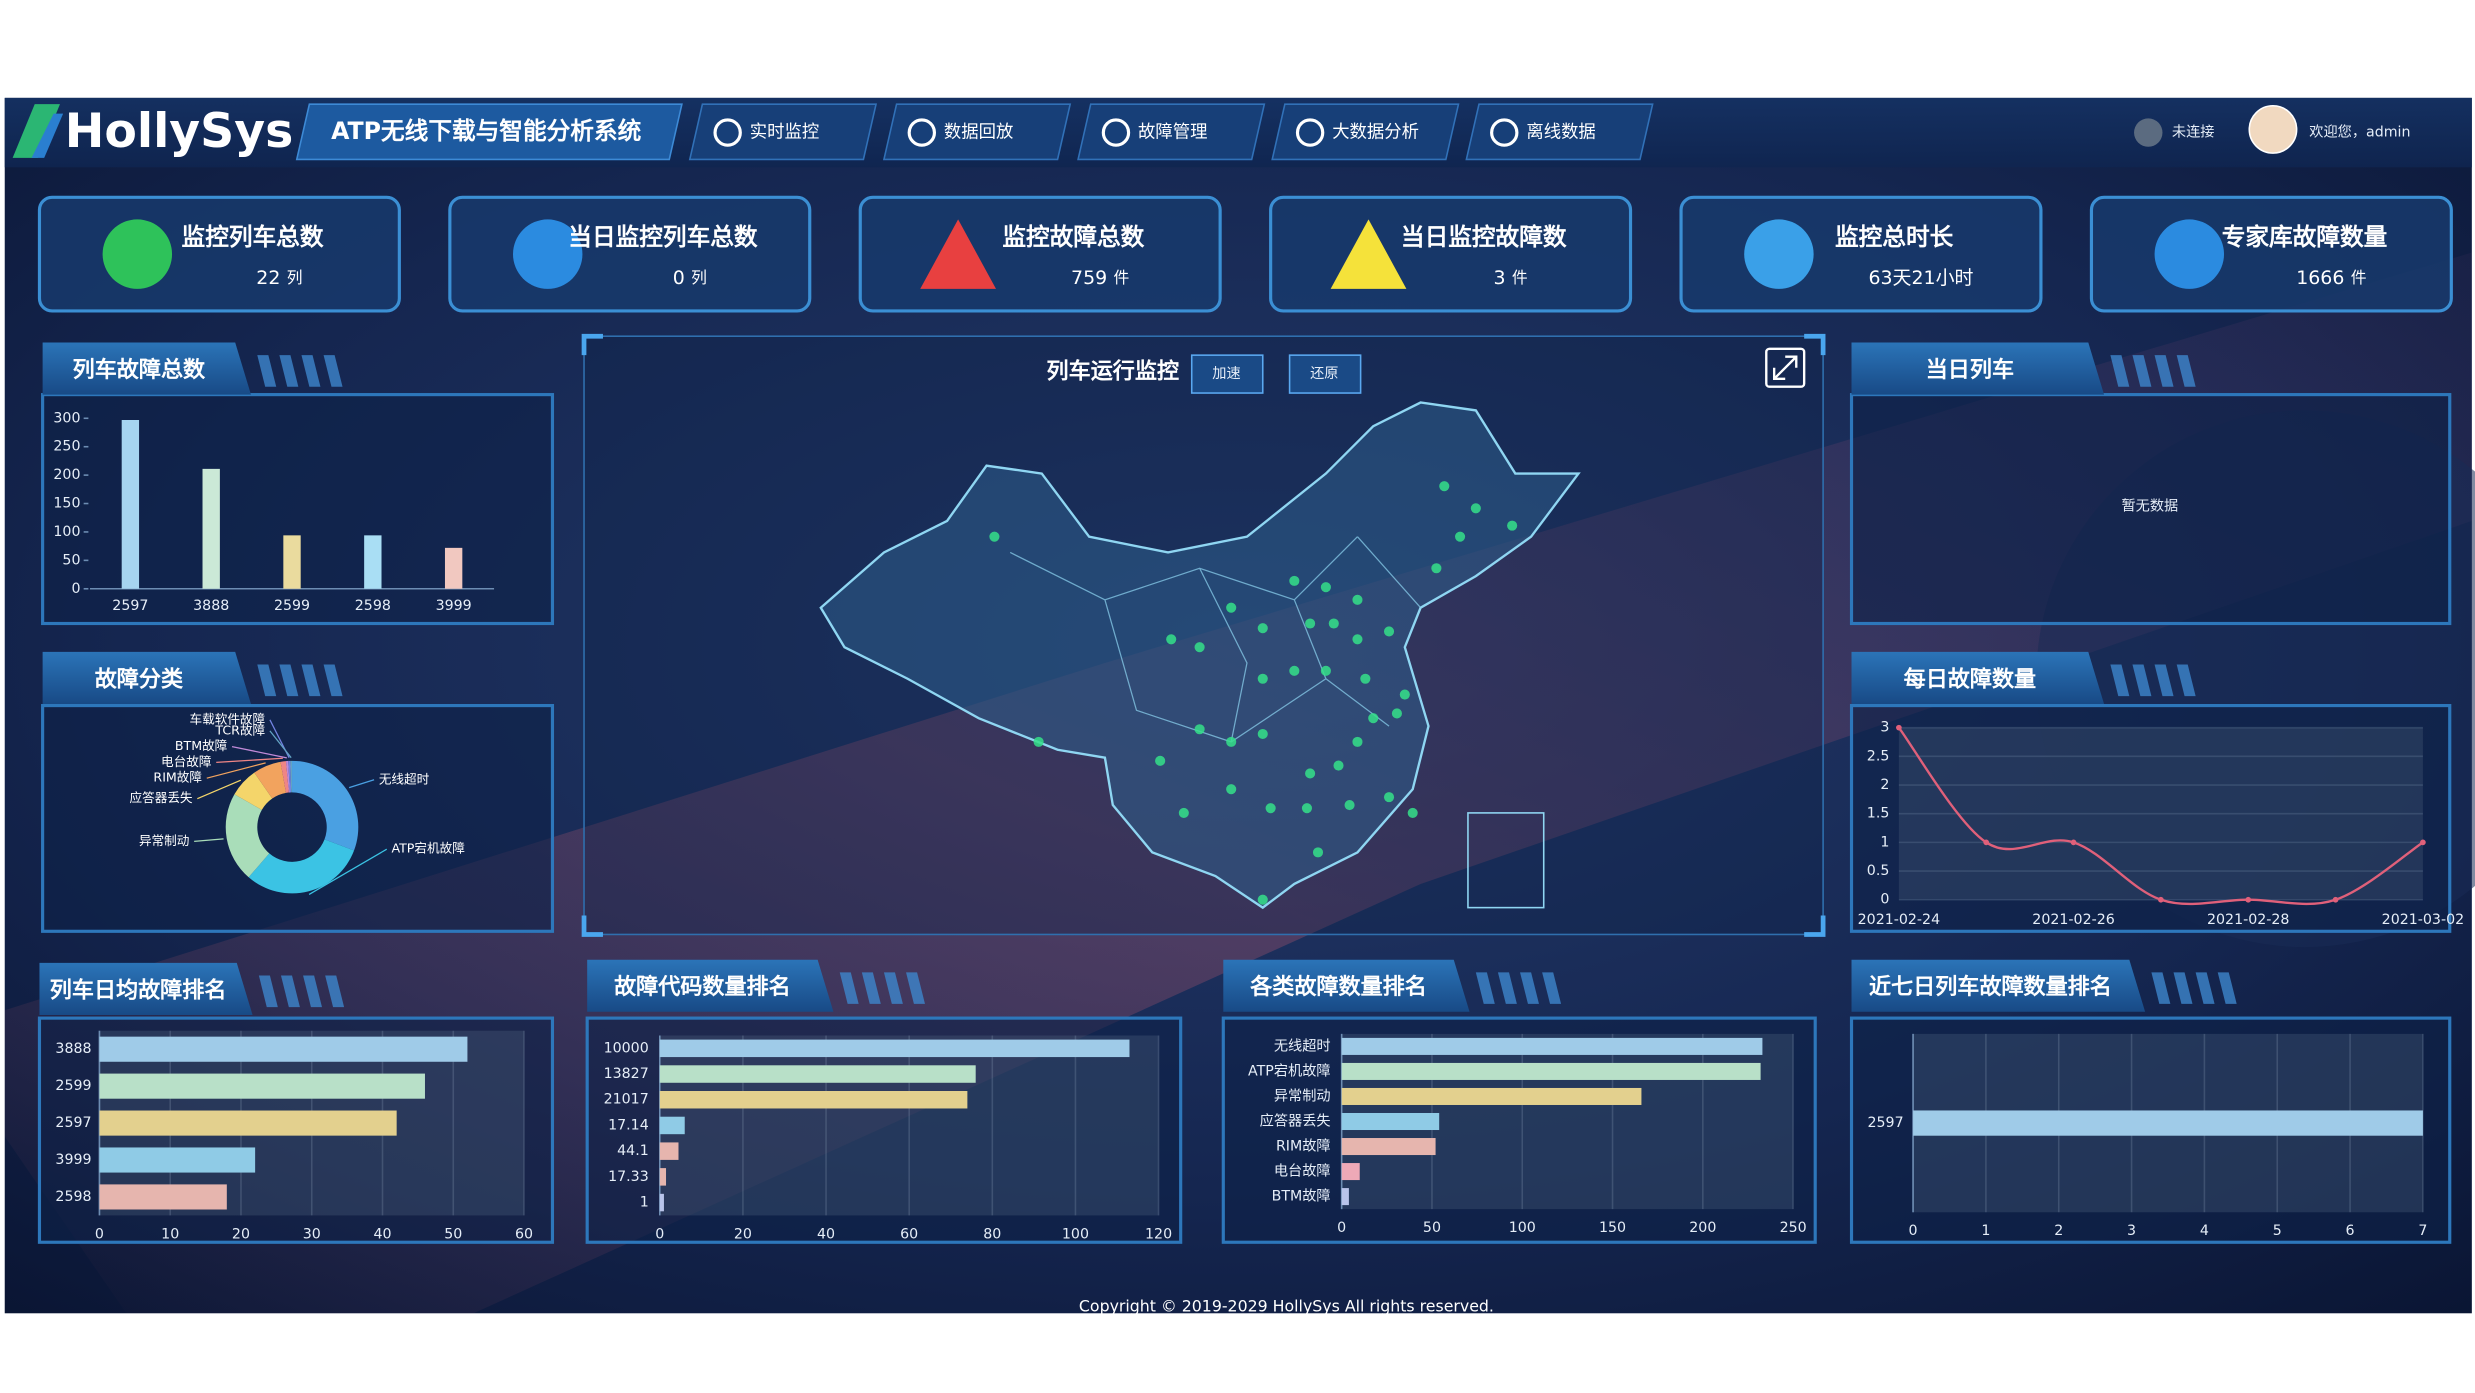 The width and height of the screenshot is (2475, 1393). I want to click on y-tick-label: BTM故障, so click(1301, 1197).